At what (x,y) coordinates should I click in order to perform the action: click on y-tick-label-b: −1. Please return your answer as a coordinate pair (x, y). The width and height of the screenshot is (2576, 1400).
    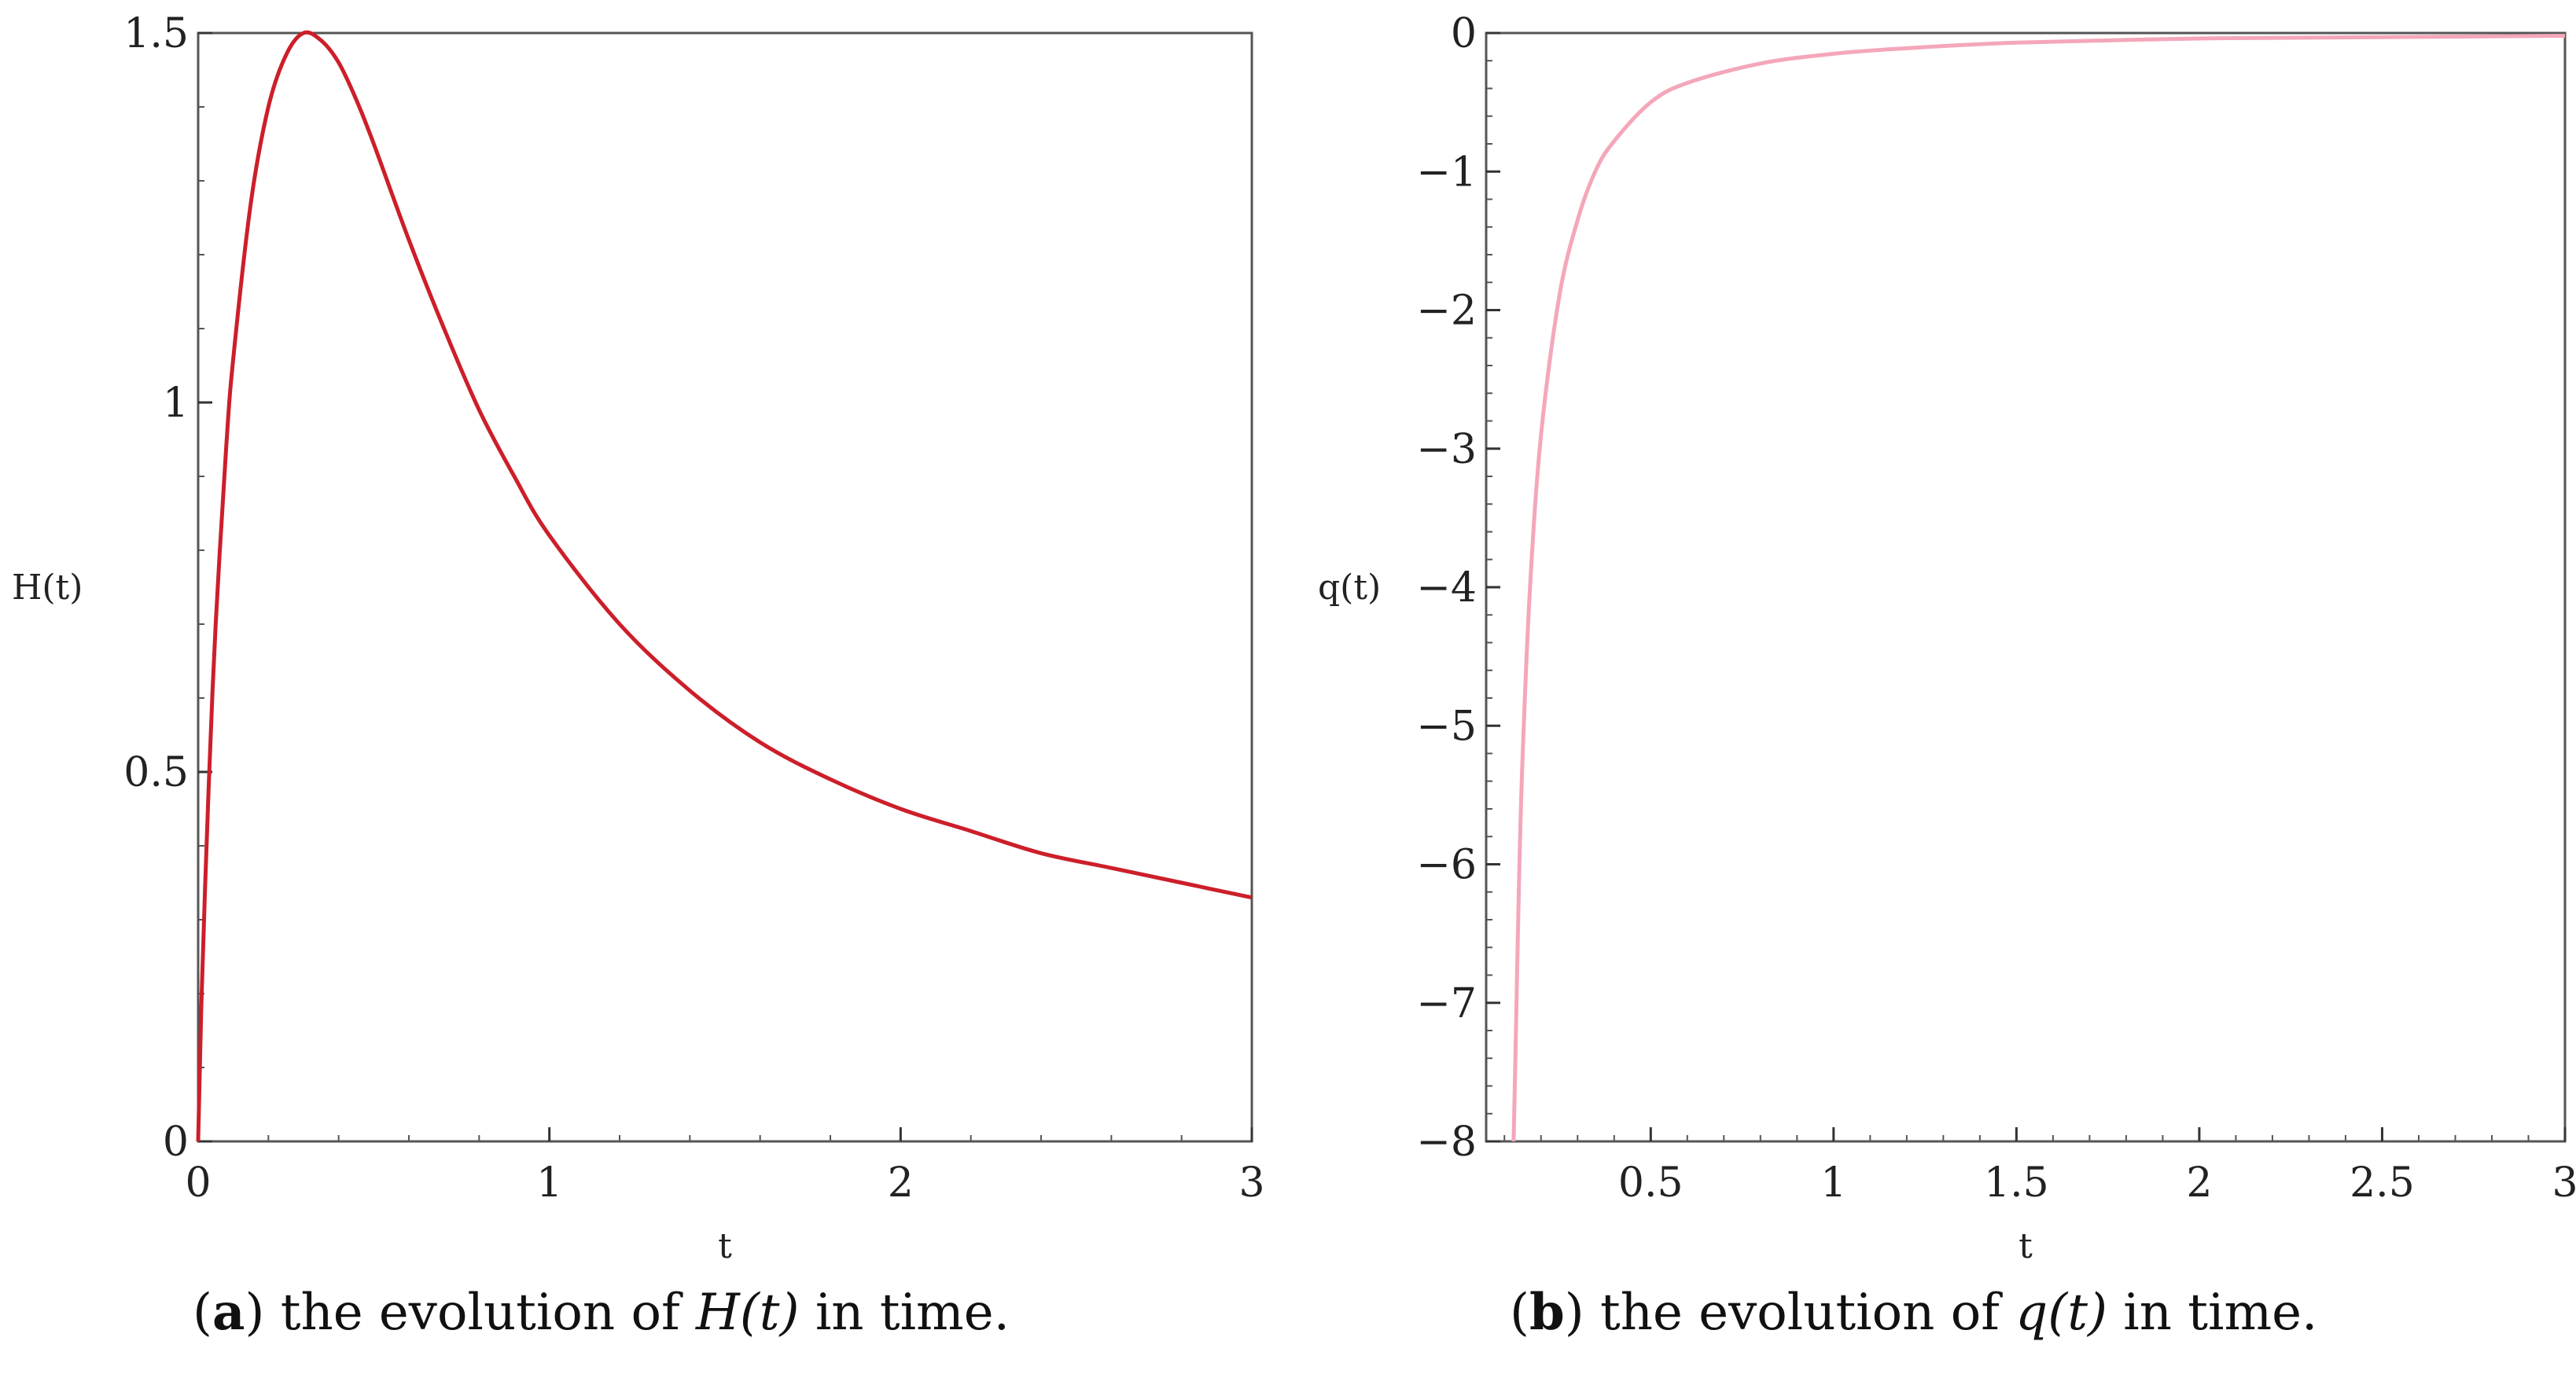
    Looking at the image, I should click on (1447, 173).